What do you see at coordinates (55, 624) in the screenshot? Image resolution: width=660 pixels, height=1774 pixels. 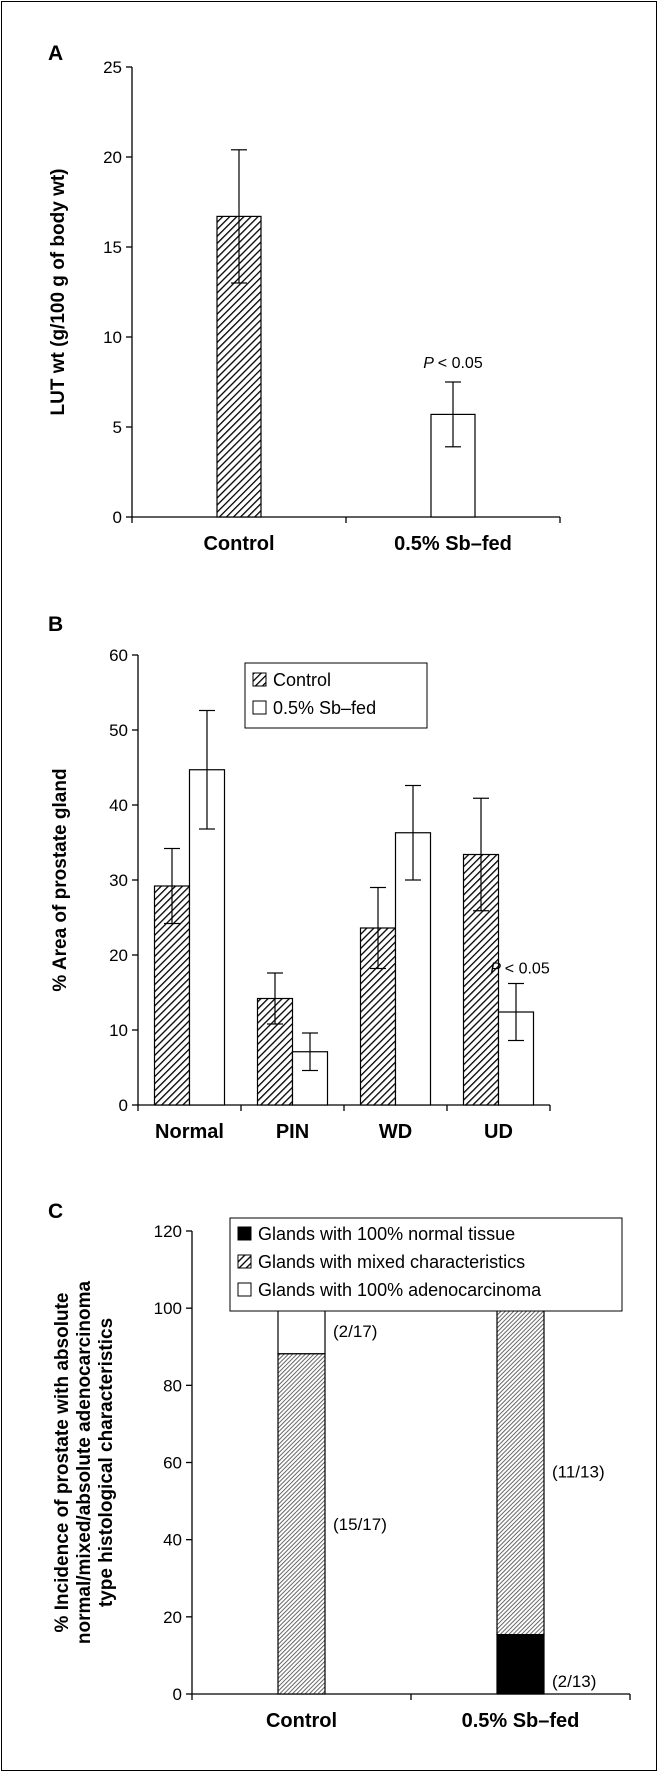 I see `panel-b-letter: B` at bounding box center [55, 624].